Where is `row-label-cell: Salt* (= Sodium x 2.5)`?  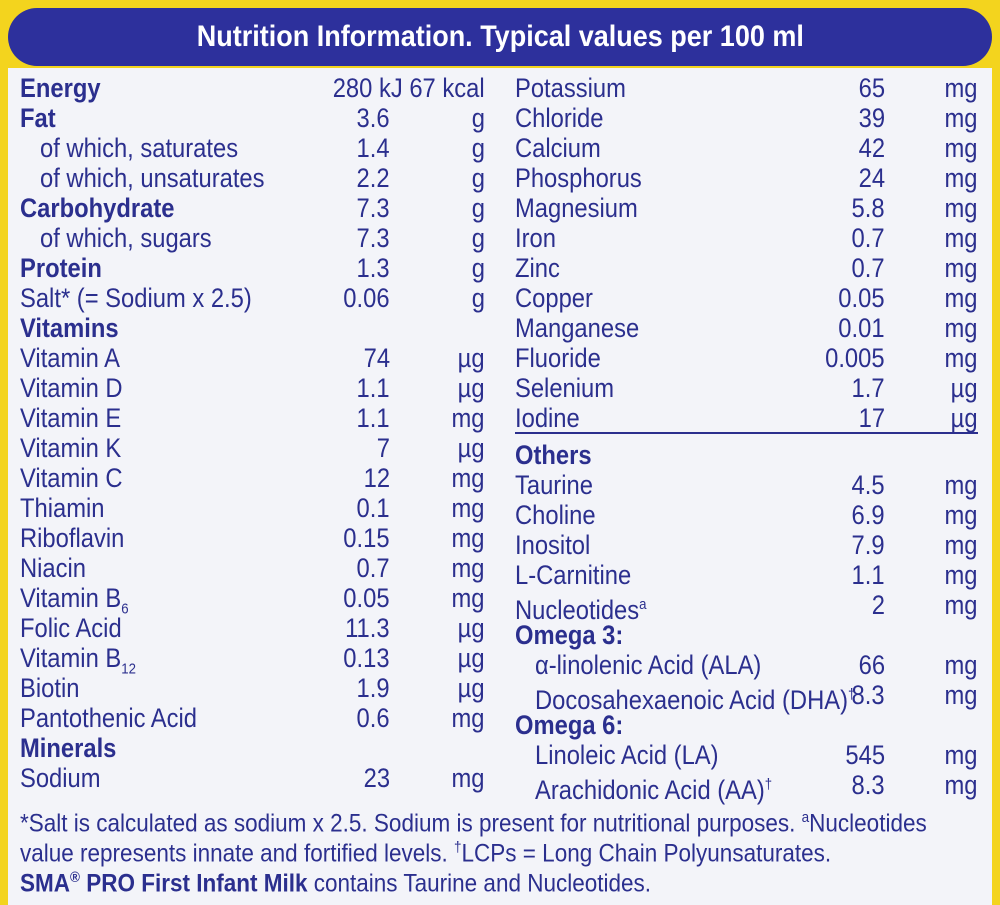 row-label-cell: Salt* (= Sodium x 2.5) is located at coordinates (151, 298).